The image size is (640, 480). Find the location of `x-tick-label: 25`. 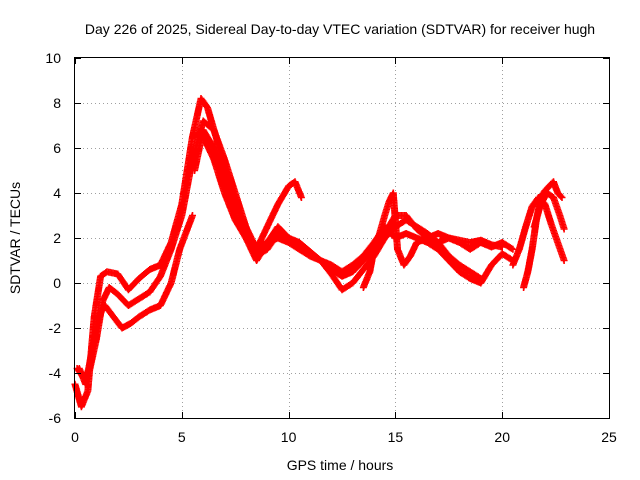

x-tick-label: 25 is located at coordinates (609, 437).